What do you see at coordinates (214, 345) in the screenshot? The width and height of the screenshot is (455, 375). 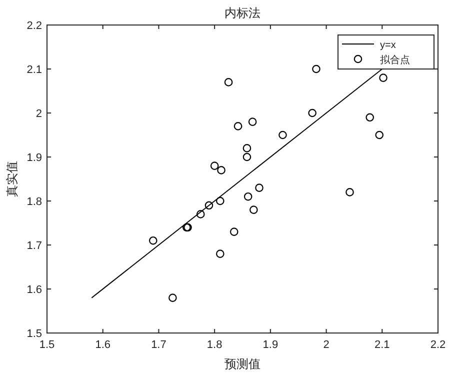 I see `x-tick-label: 1.8` at bounding box center [214, 345].